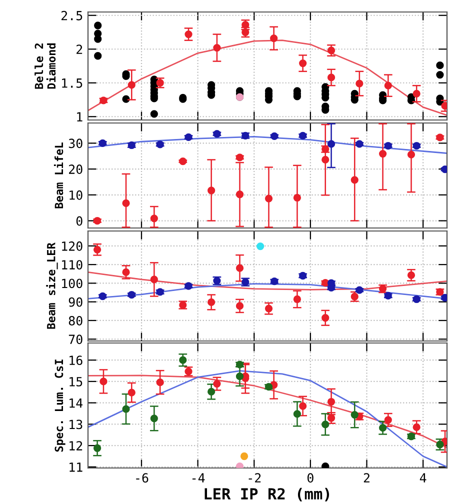 This screenshot has width=452, height=504. Describe the element at coordinates (75, 169) in the screenshot. I see `y-tick-label: 20` at that location.